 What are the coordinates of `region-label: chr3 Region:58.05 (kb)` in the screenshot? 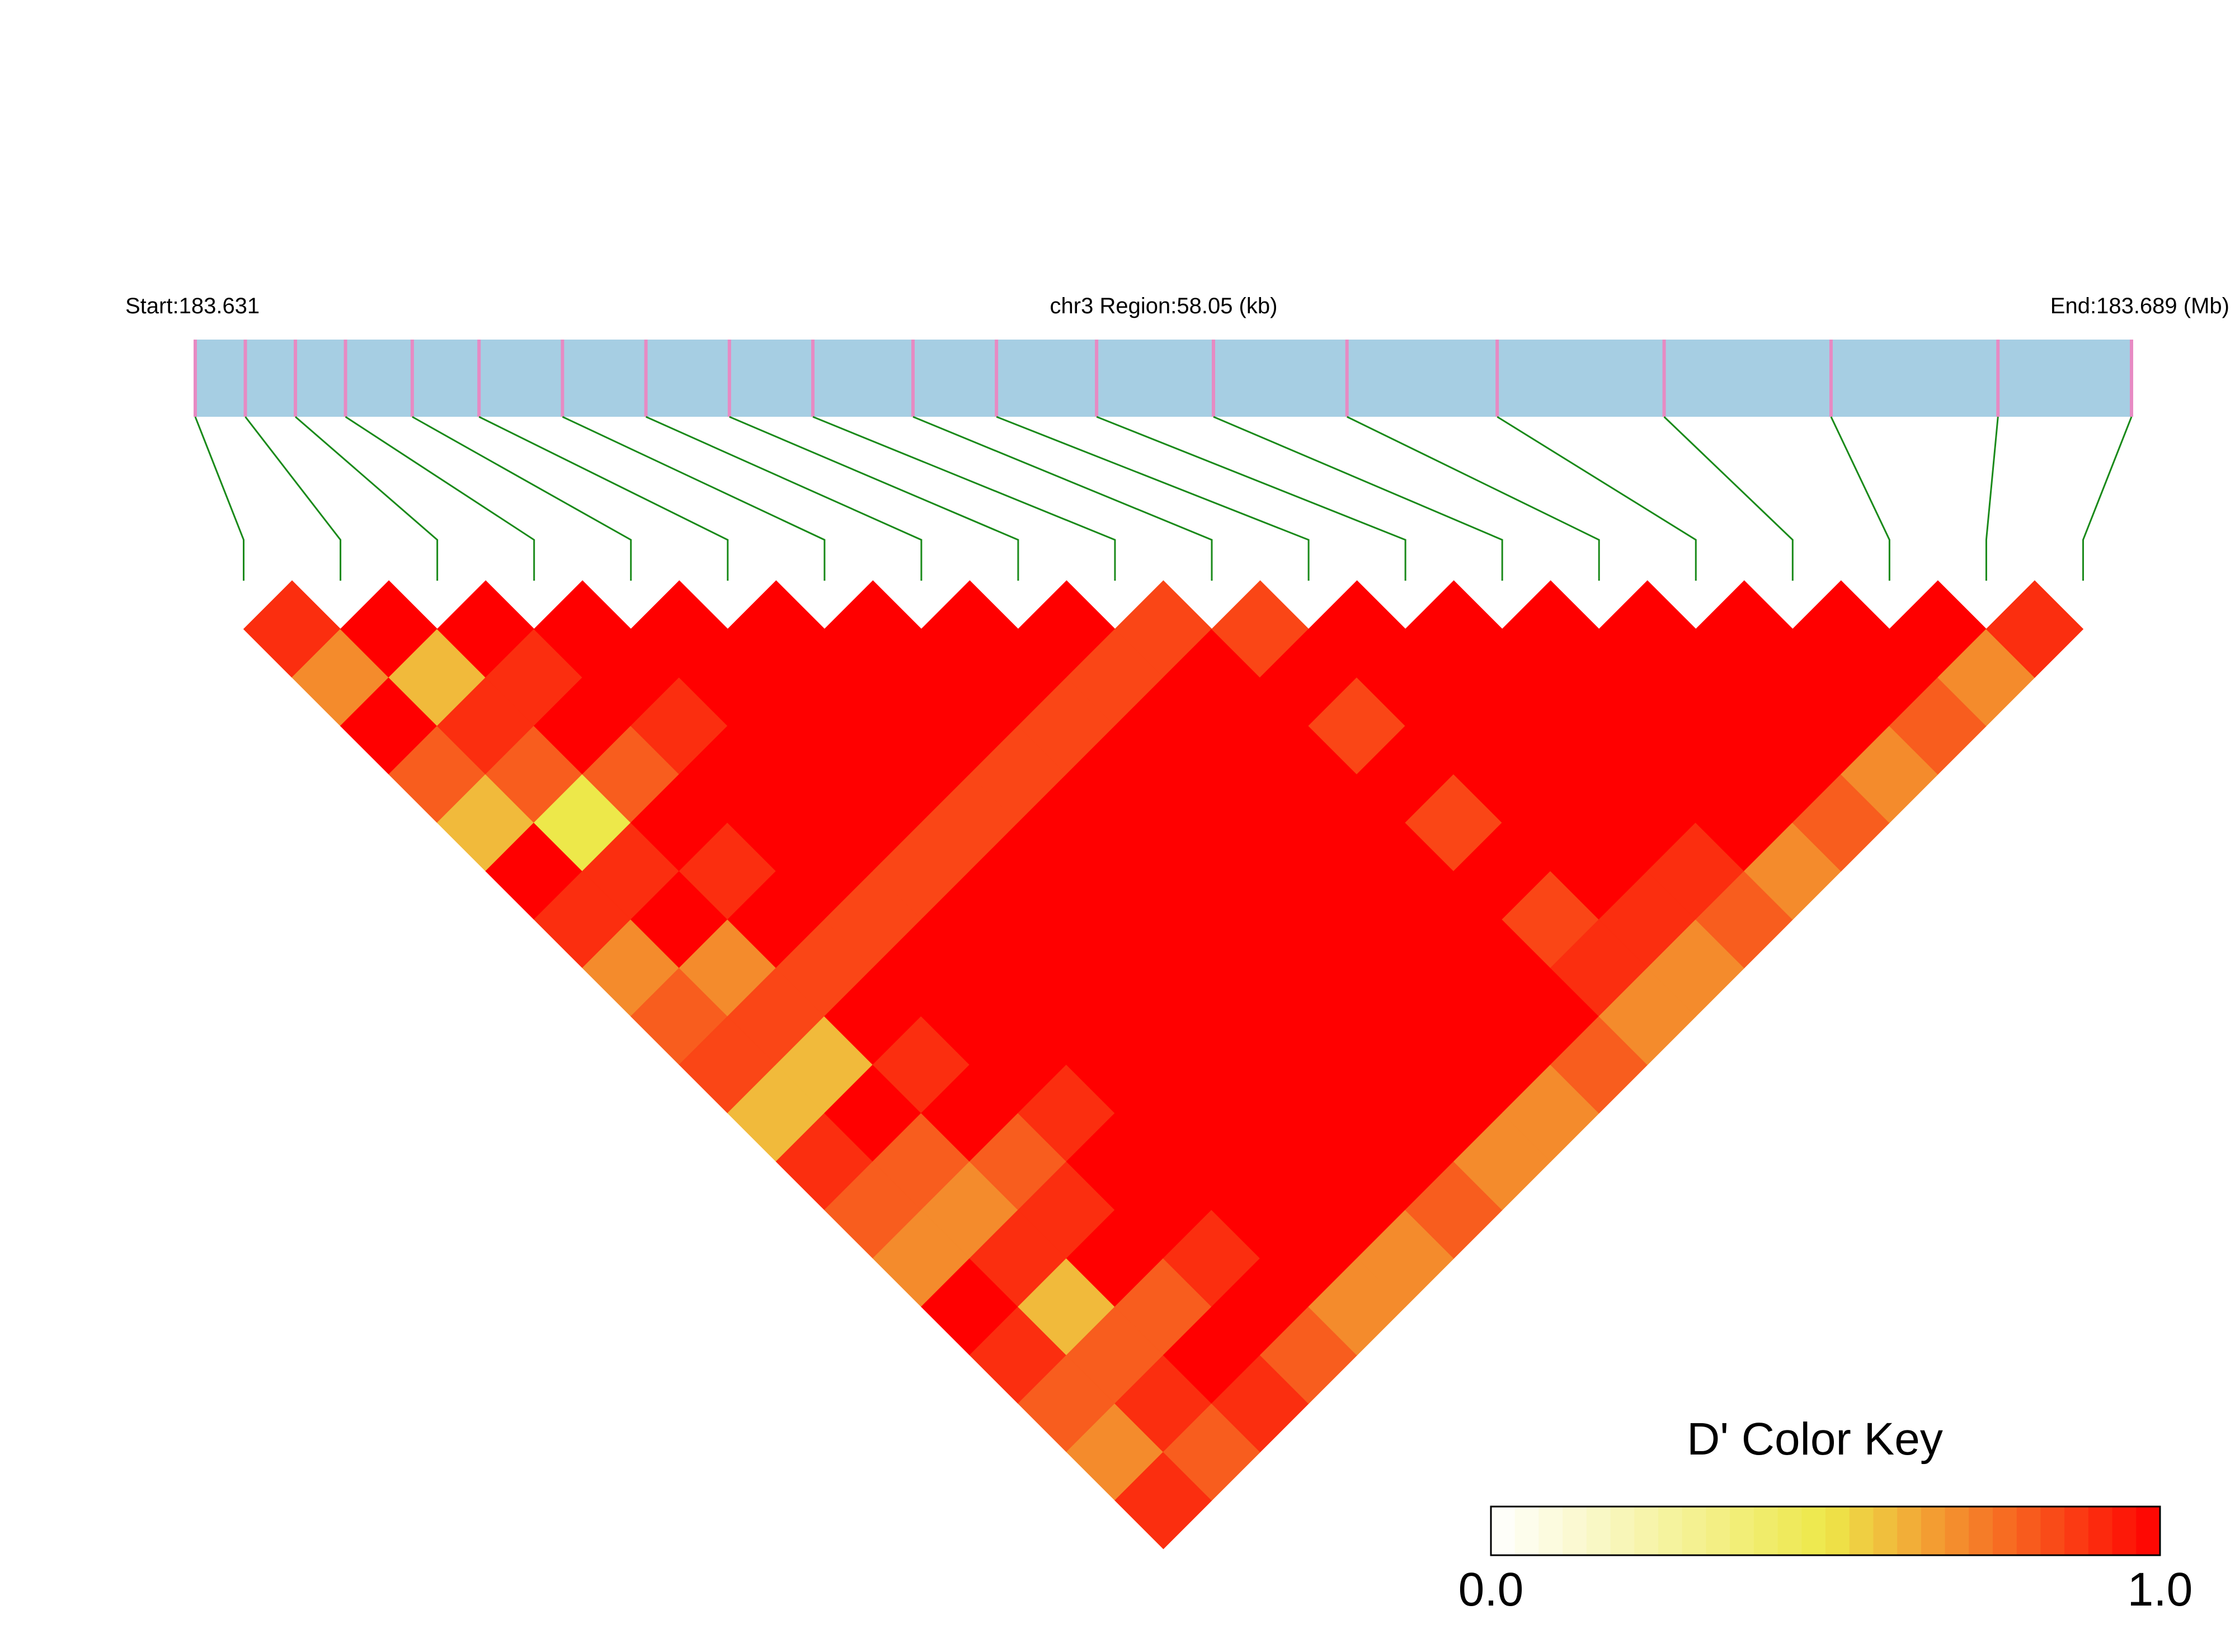 It's located at (1164, 306).